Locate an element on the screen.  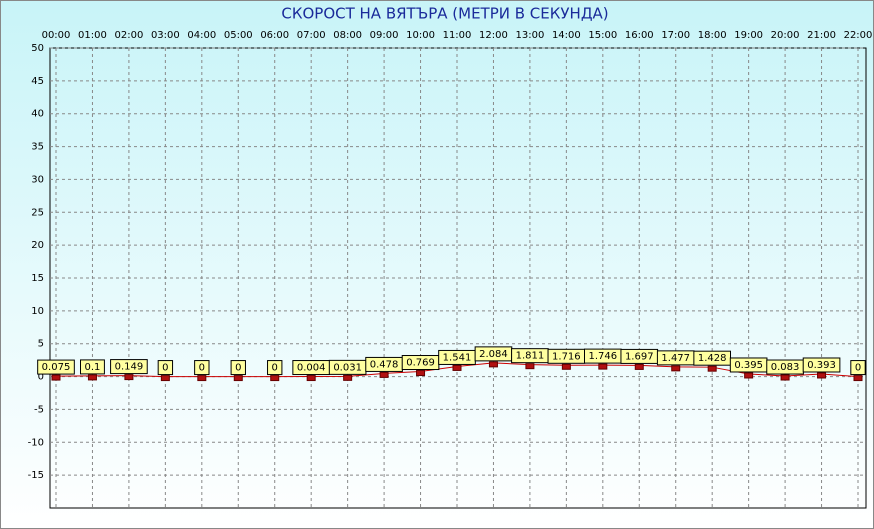
y-tick-label: 30 is located at coordinates (37, 179).